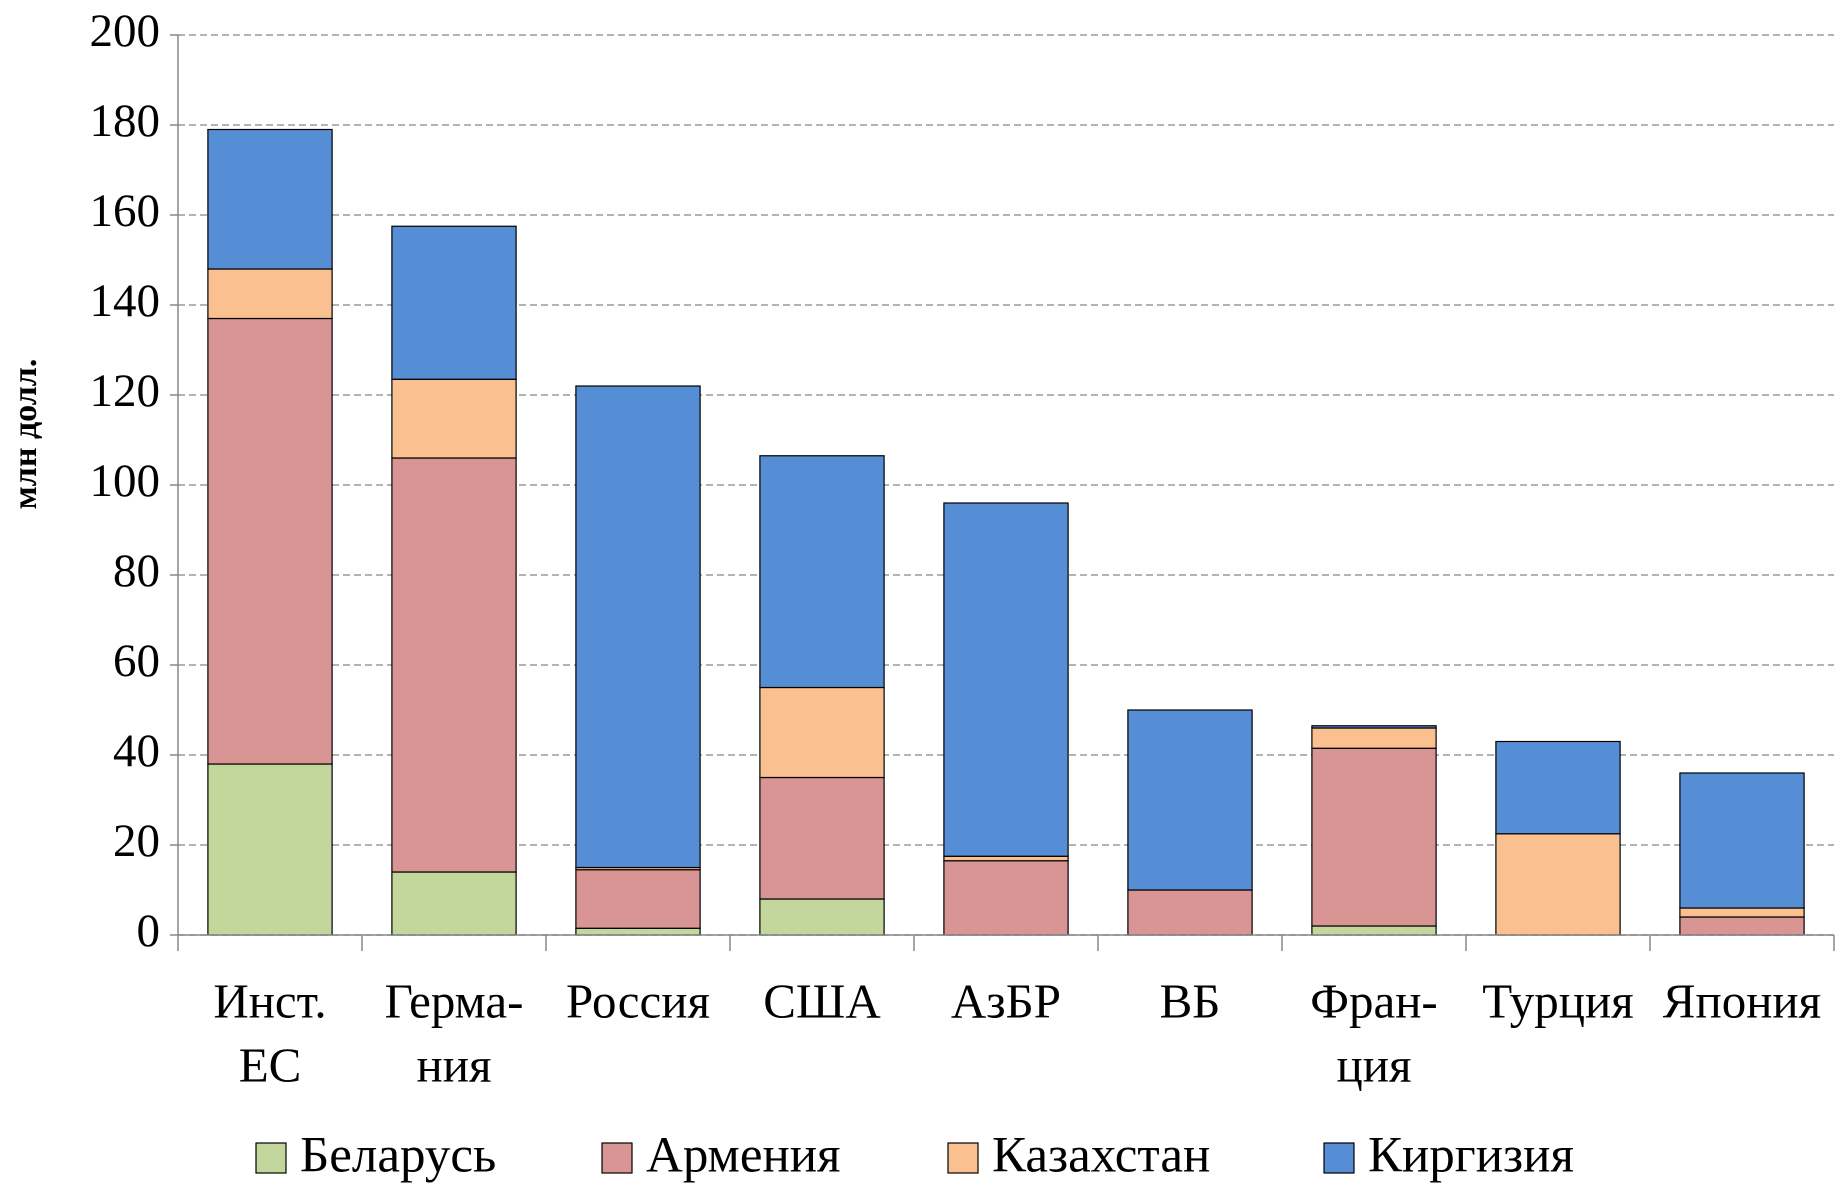 The width and height of the screenshot is (1840, 1191). What do you see at coordinates (136, 751) in the screenshot?
I see `y-tick-label: 40` at bounding box center [136, 751].